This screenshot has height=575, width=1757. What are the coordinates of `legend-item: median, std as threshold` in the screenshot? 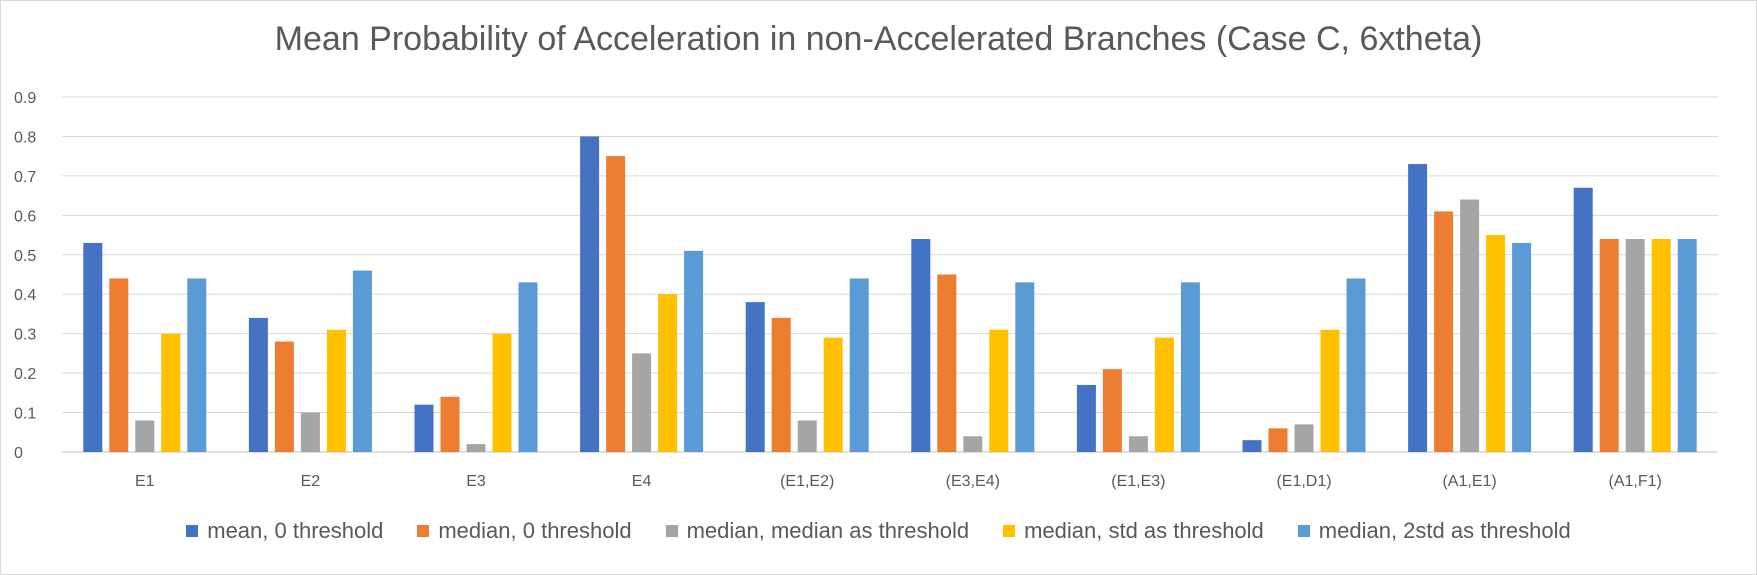 It's located at (1133, 531).